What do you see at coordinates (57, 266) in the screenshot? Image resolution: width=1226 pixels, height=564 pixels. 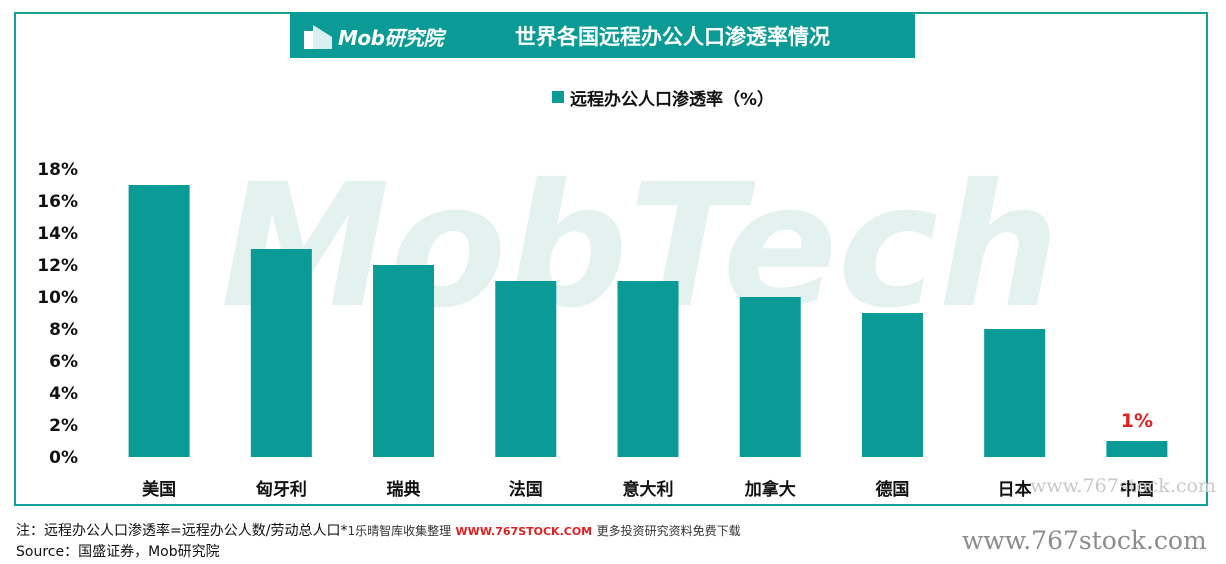 I see `y-tick-label: 12%` at bounding box center [57, 266].